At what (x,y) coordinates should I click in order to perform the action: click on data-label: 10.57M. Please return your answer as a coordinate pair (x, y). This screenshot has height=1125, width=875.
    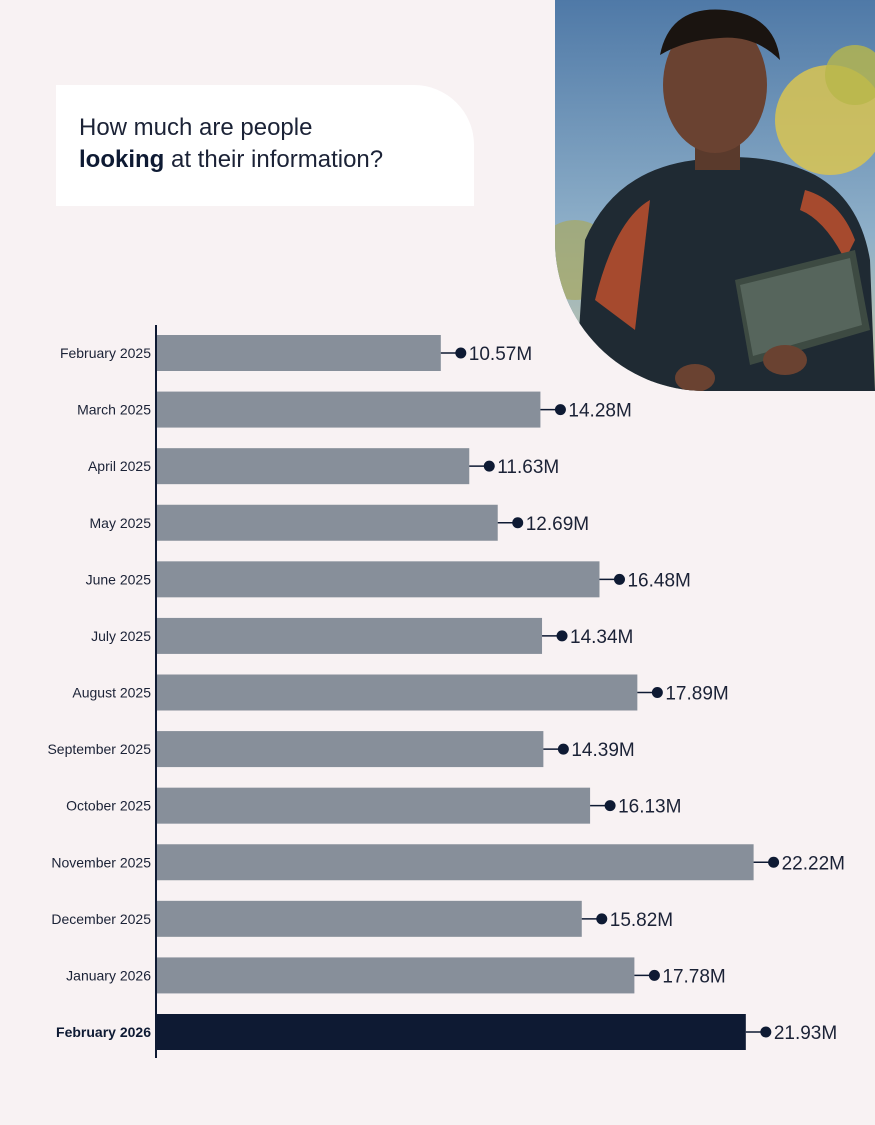
    Looking at the image, I should click on (500, 354).